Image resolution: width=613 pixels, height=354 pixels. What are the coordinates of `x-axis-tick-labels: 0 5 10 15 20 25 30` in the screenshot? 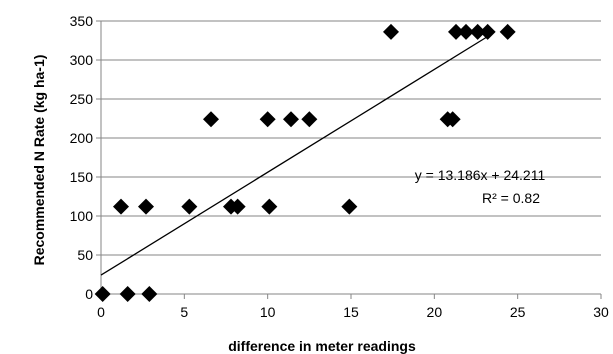 It's located at (353, 312).